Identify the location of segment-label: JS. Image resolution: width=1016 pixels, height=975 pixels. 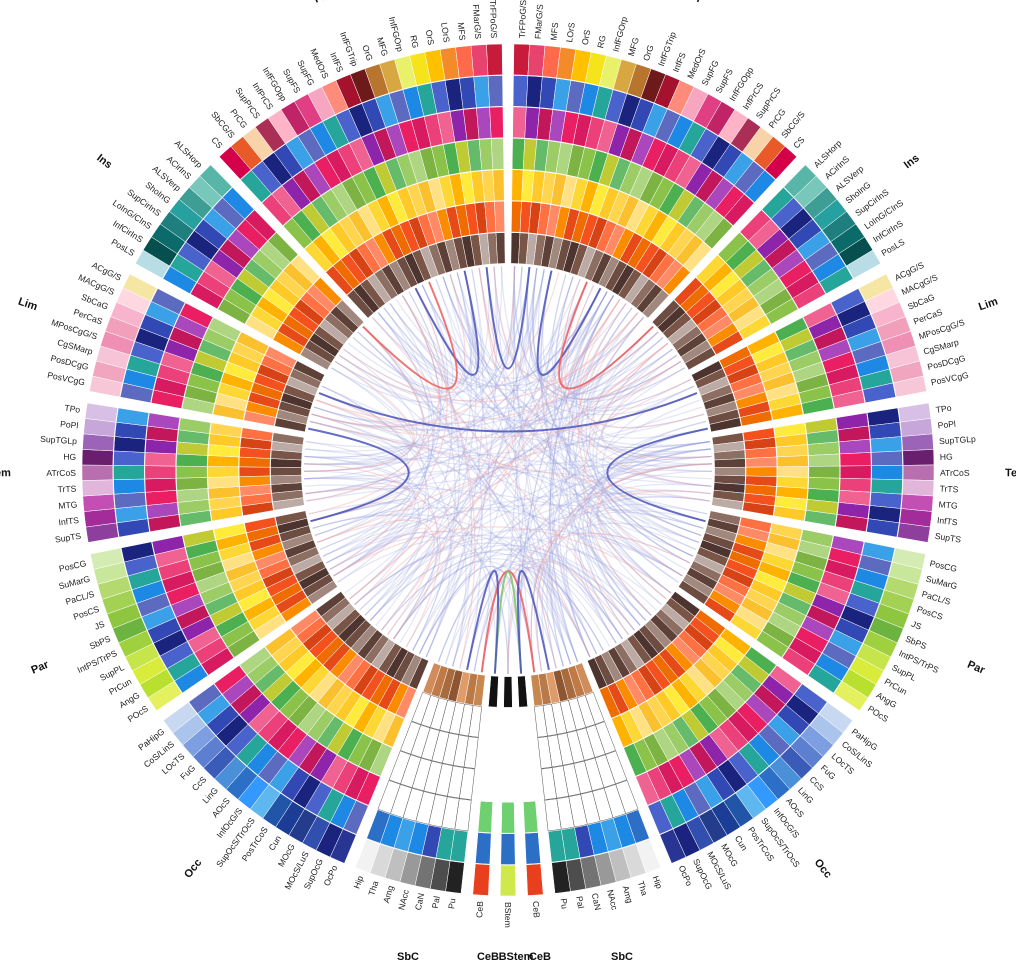
(99, 625).